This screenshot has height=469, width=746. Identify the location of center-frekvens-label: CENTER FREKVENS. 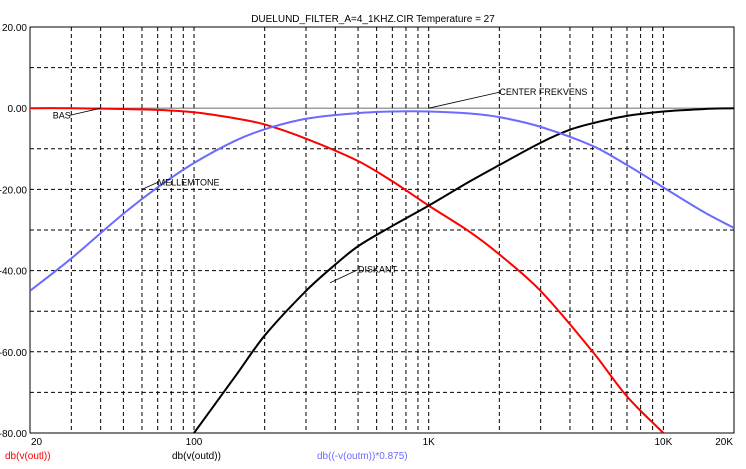
(543, 92).